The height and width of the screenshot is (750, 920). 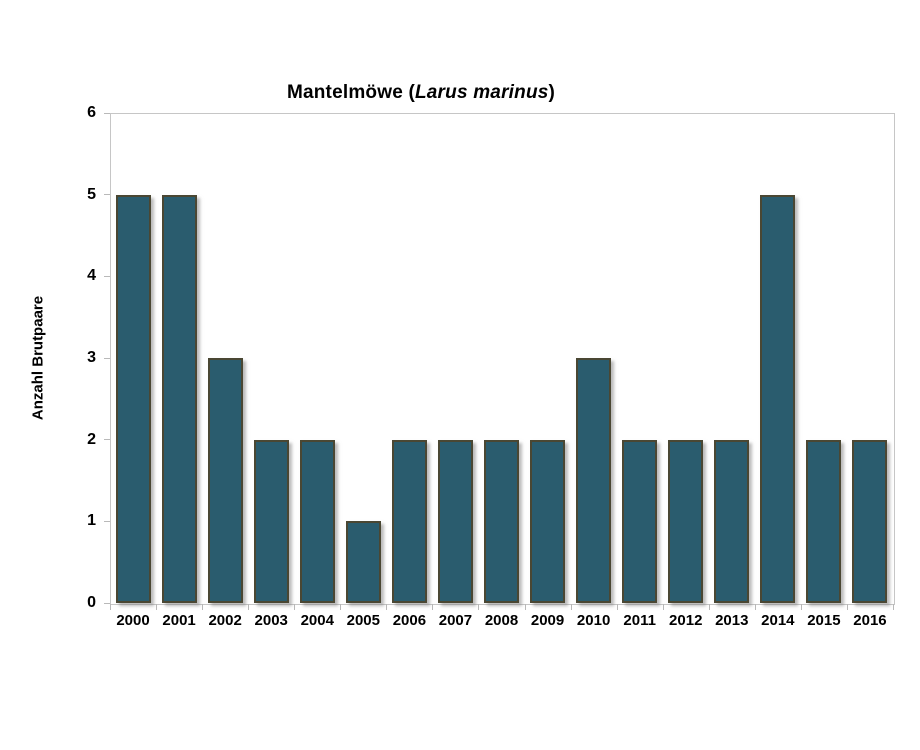 What do you see at coordinates (38, 358) in the screenshot?
I see `y-axis-title: Anzahl Brutpaare` at bounding box center [38, 358].